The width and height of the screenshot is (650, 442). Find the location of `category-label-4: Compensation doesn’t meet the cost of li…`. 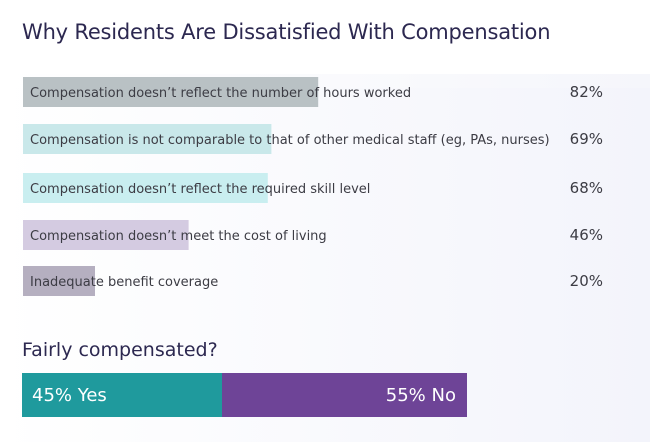

category-label-4: Compensation doesn’t meet the cost of li… is located at coordinates (178, 236).